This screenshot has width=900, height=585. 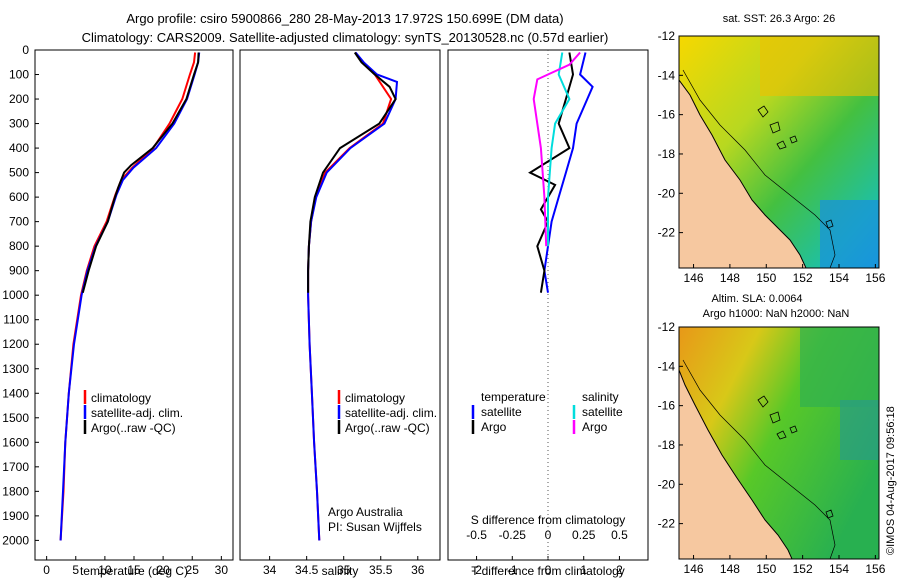 I want to click on sst-map, so click(x=779, y=152).